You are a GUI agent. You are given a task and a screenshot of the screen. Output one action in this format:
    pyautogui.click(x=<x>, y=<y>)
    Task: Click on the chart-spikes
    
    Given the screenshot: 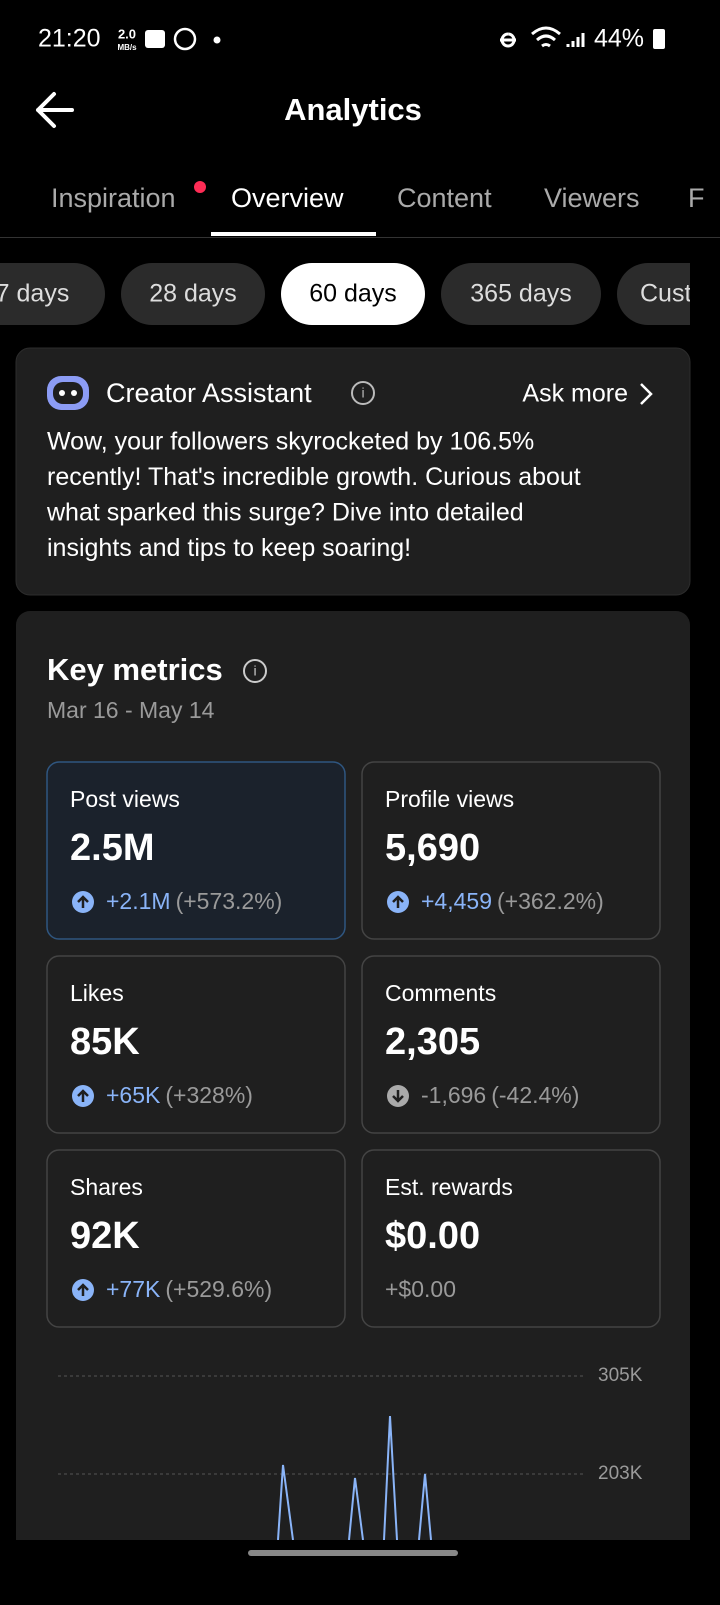 What is the action you would take?
    pyautogui.click(x=354, y=1478)
    